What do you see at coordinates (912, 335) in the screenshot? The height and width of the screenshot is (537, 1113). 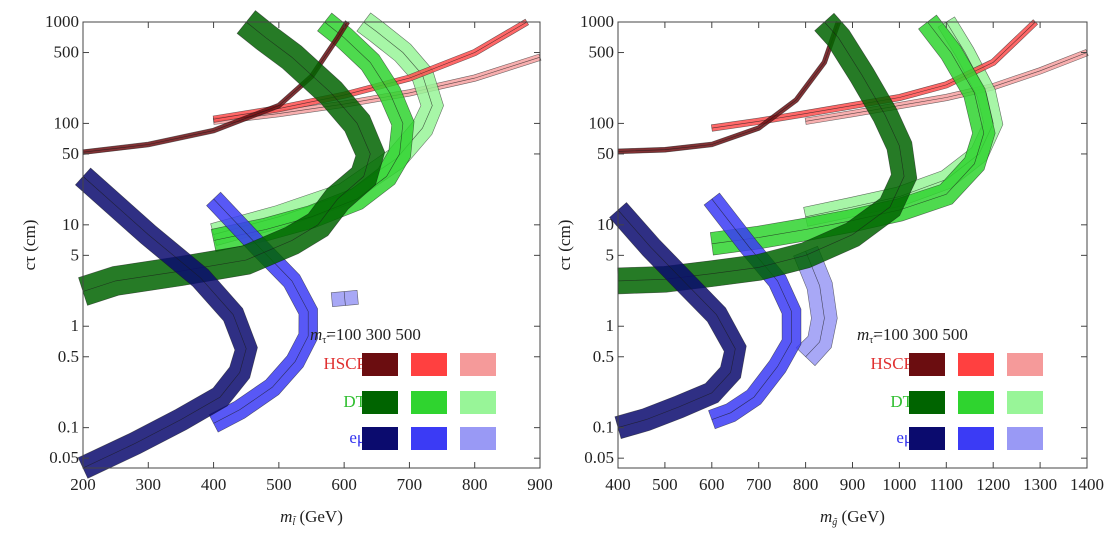 I see `panel2-legend-header: mτ̃=100 300 500` at bounding box center [912, 335].